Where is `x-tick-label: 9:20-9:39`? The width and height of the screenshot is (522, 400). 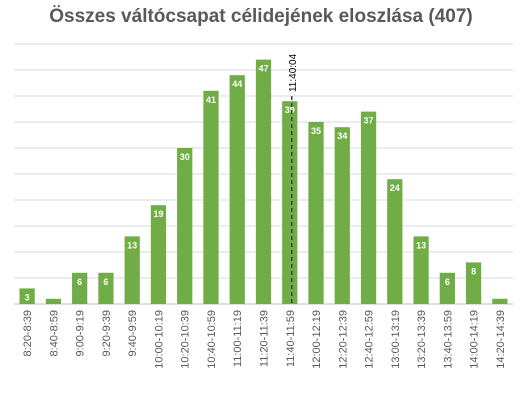
x-tick-label: 9:20-9:39 is located at coordinates (107, 333).